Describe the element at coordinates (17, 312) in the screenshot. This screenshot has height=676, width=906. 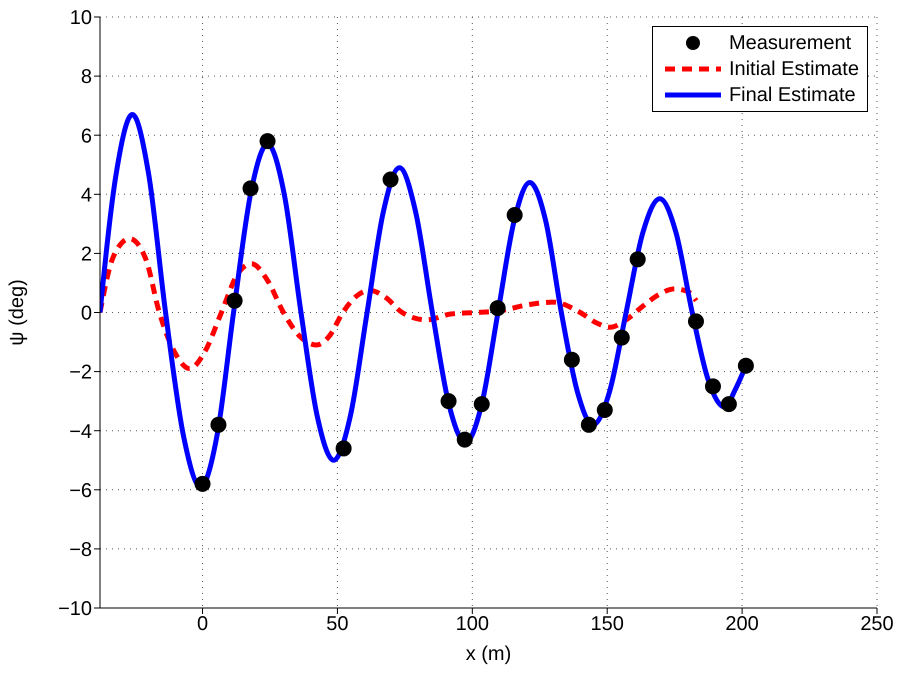
I see `y-axis-title: ψ (deg)` at that location.